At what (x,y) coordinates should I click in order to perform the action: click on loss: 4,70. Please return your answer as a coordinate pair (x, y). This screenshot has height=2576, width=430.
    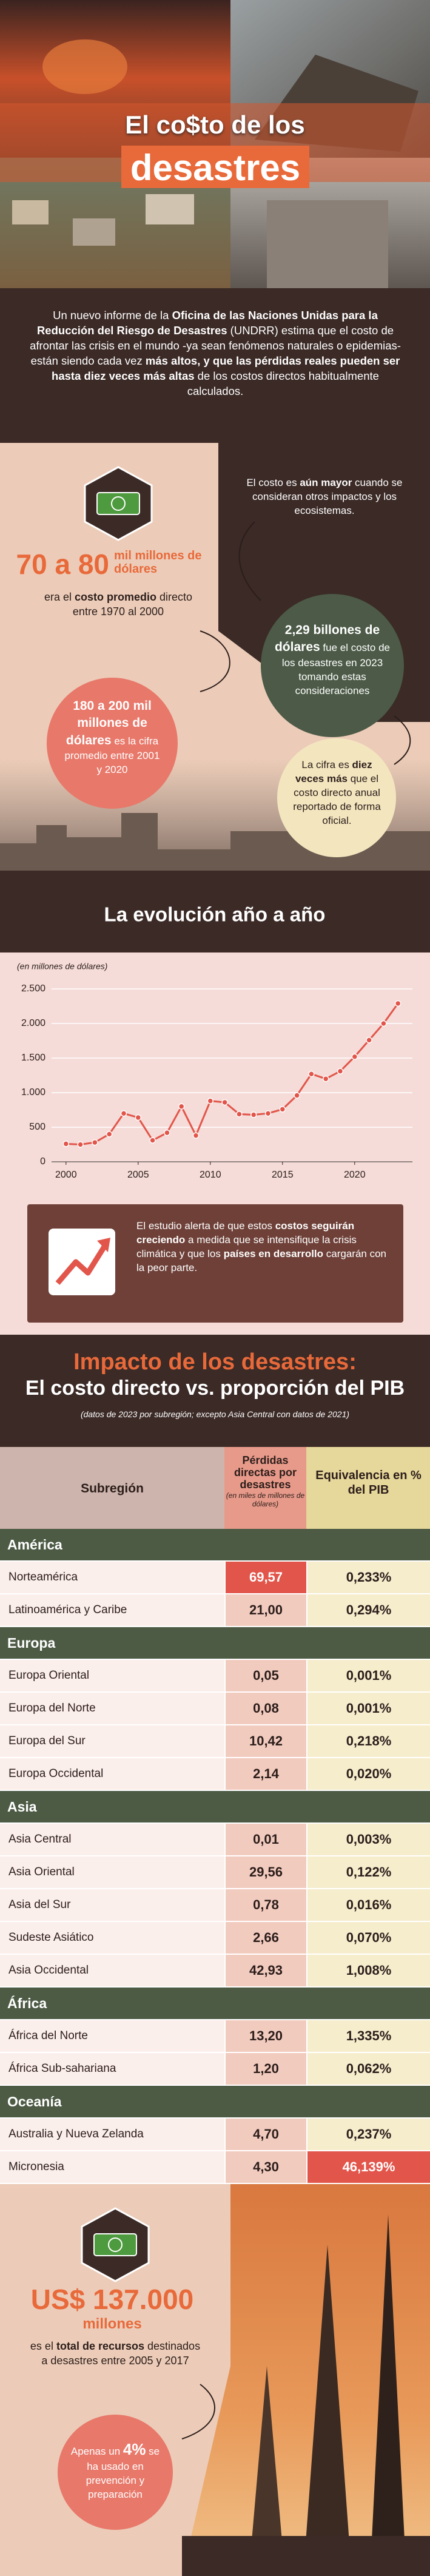
    Looking at the image, I should click on (265, 2135).